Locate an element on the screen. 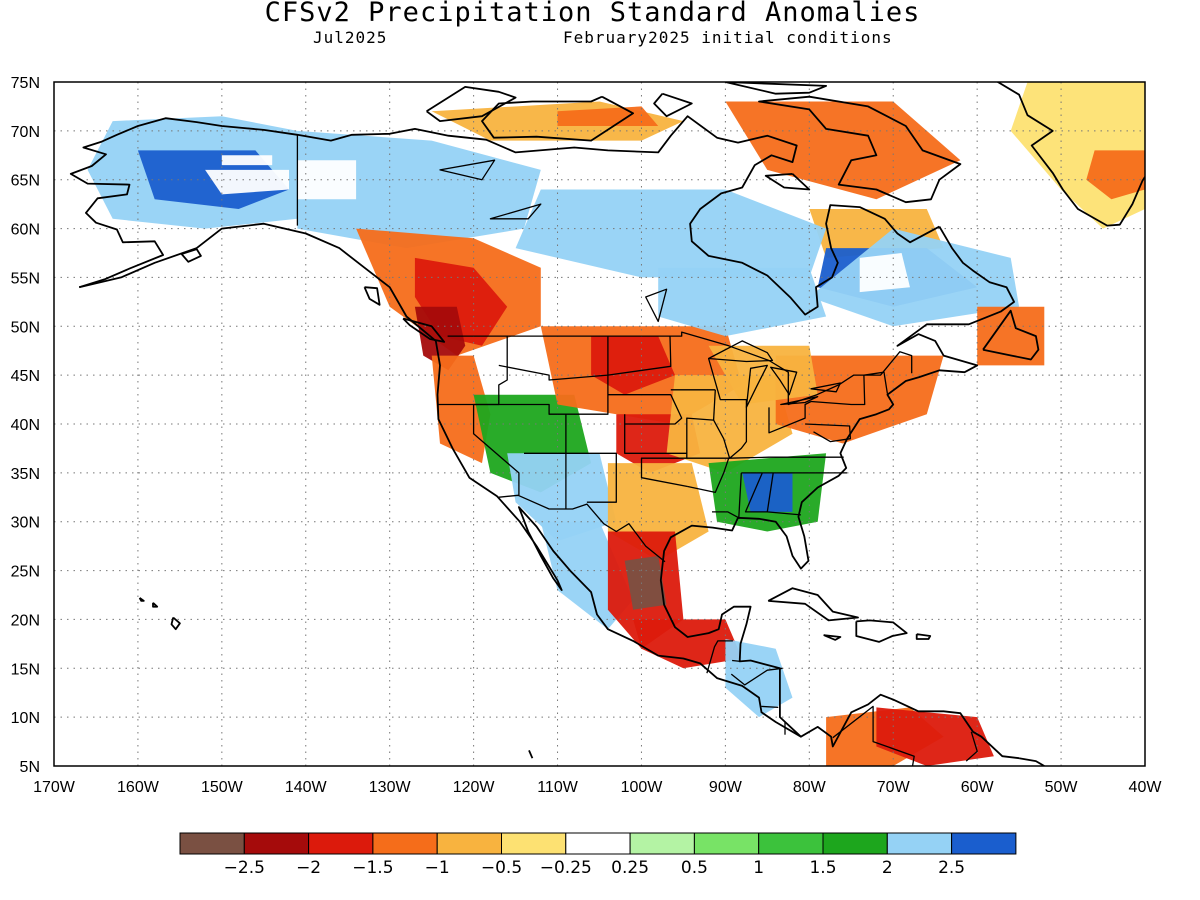  lat-tick-label: 50N is located at coordinates (25, 327).